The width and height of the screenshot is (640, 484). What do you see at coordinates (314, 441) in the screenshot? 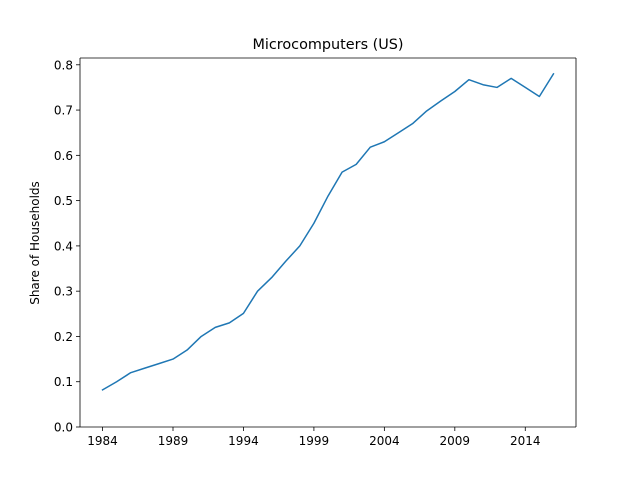
I see `x-tick-label: 1999` at bounding box center [314, 441].